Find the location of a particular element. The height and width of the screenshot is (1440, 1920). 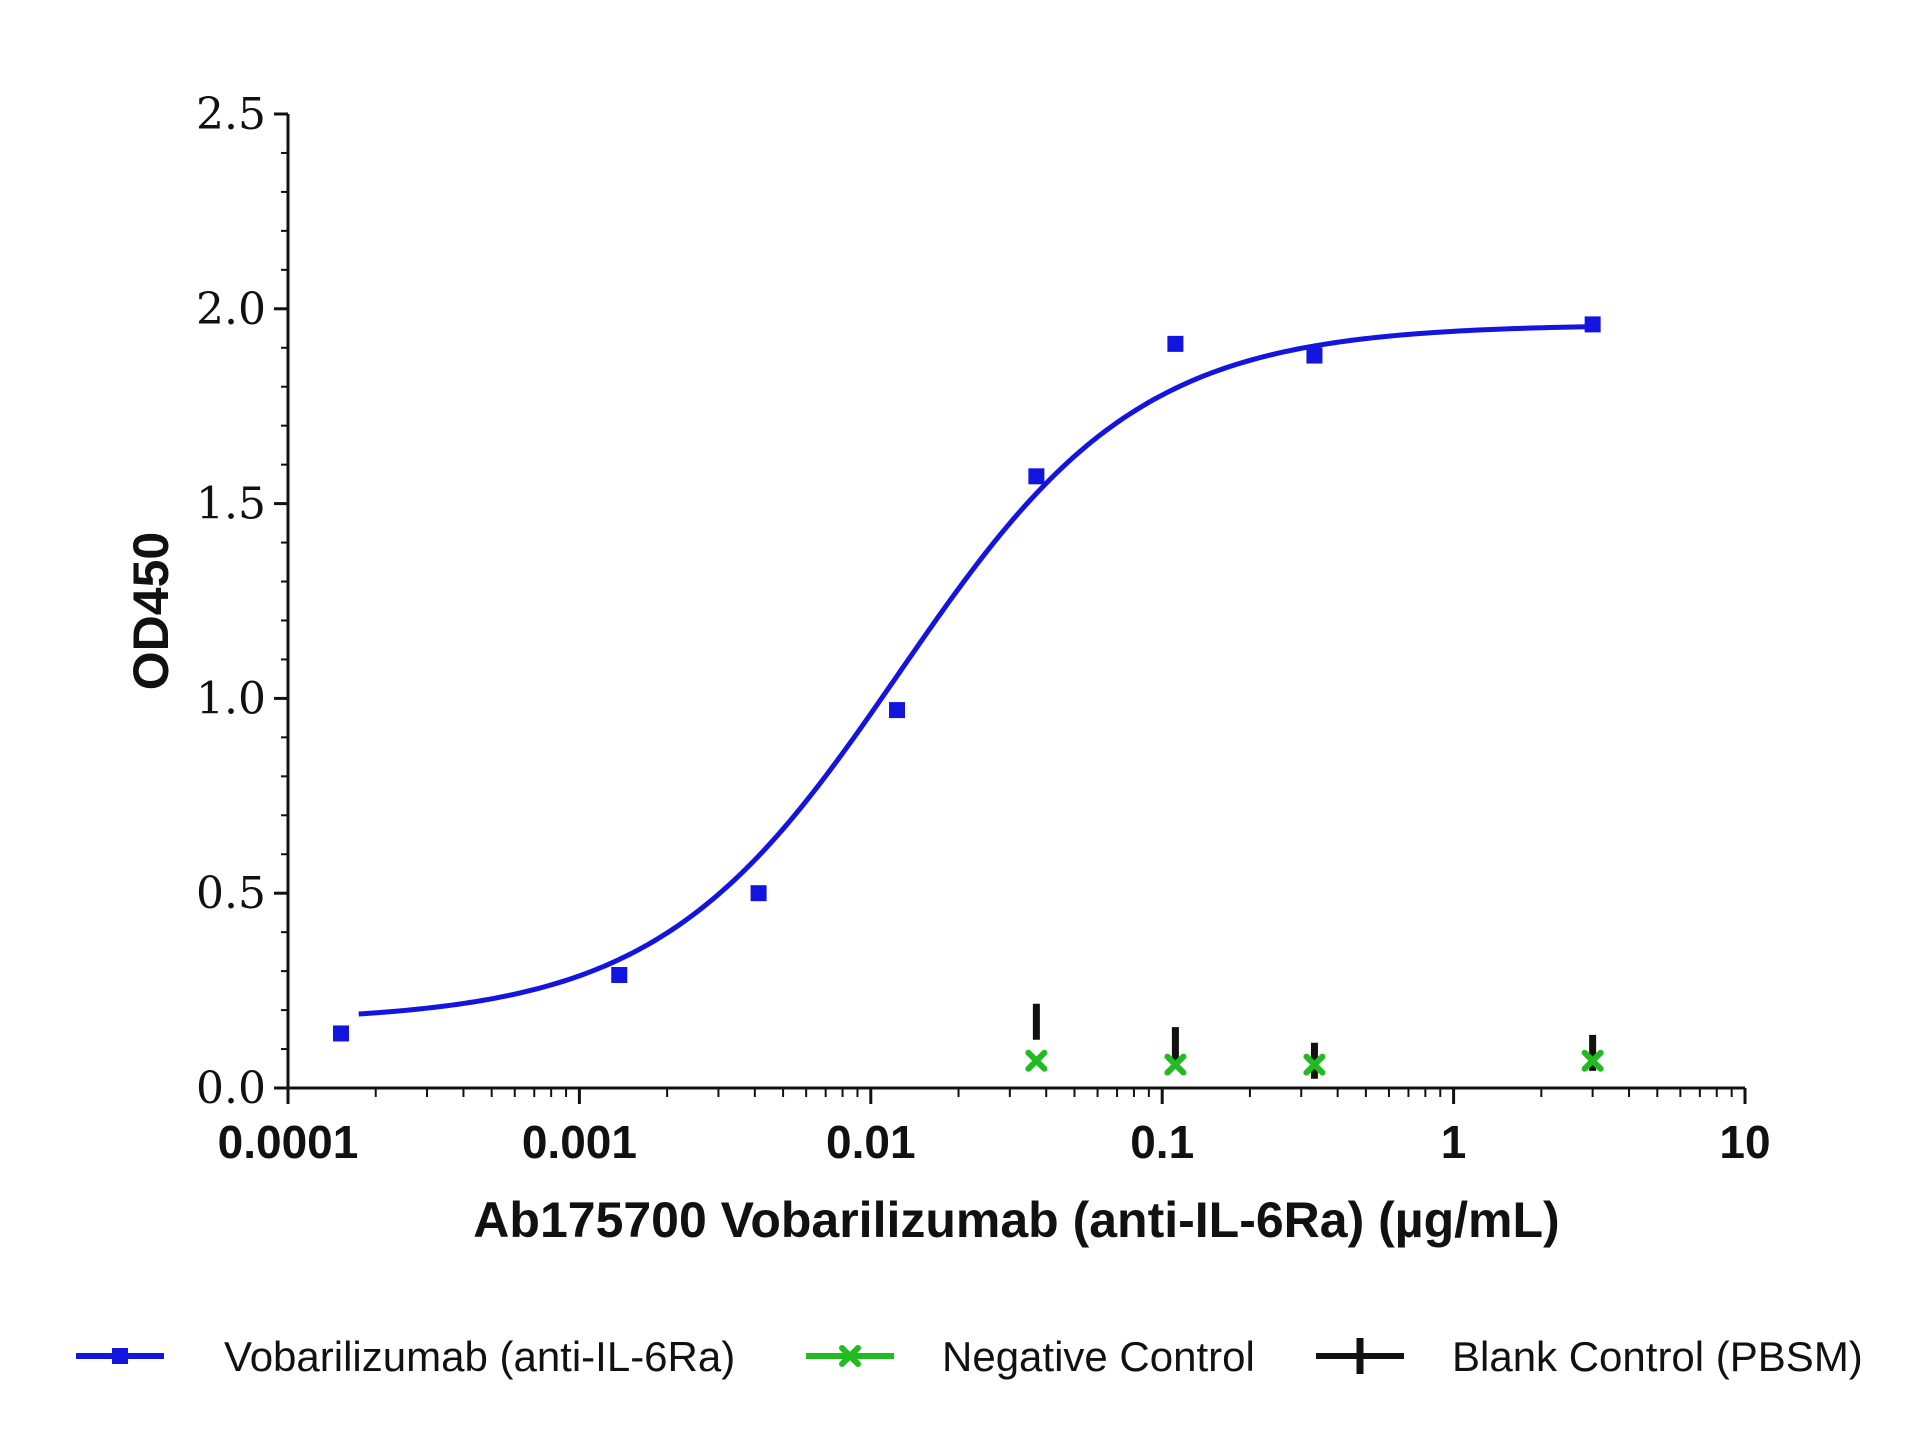

y-tick-label: 2.5 is located at coordinates (231, 114).